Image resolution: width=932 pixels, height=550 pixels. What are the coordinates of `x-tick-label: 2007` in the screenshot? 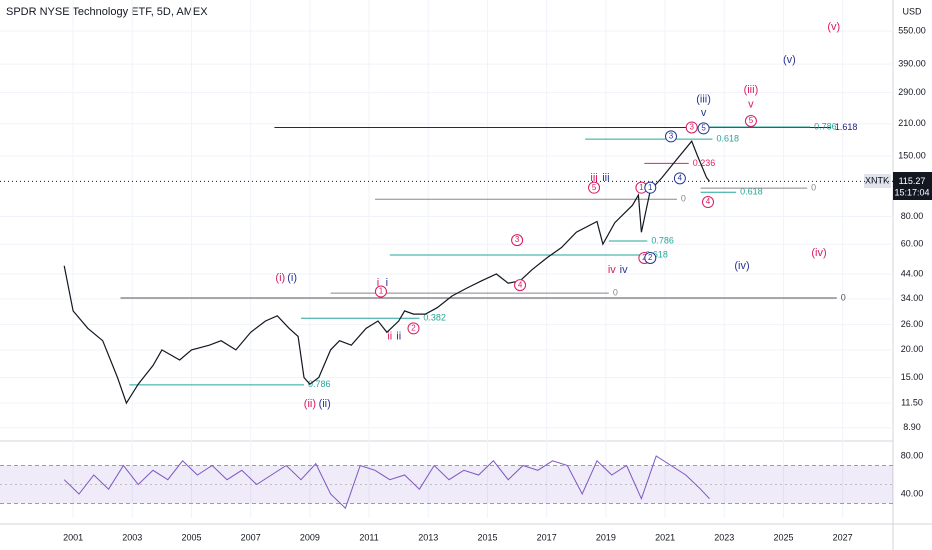 It's located at (251, 537).